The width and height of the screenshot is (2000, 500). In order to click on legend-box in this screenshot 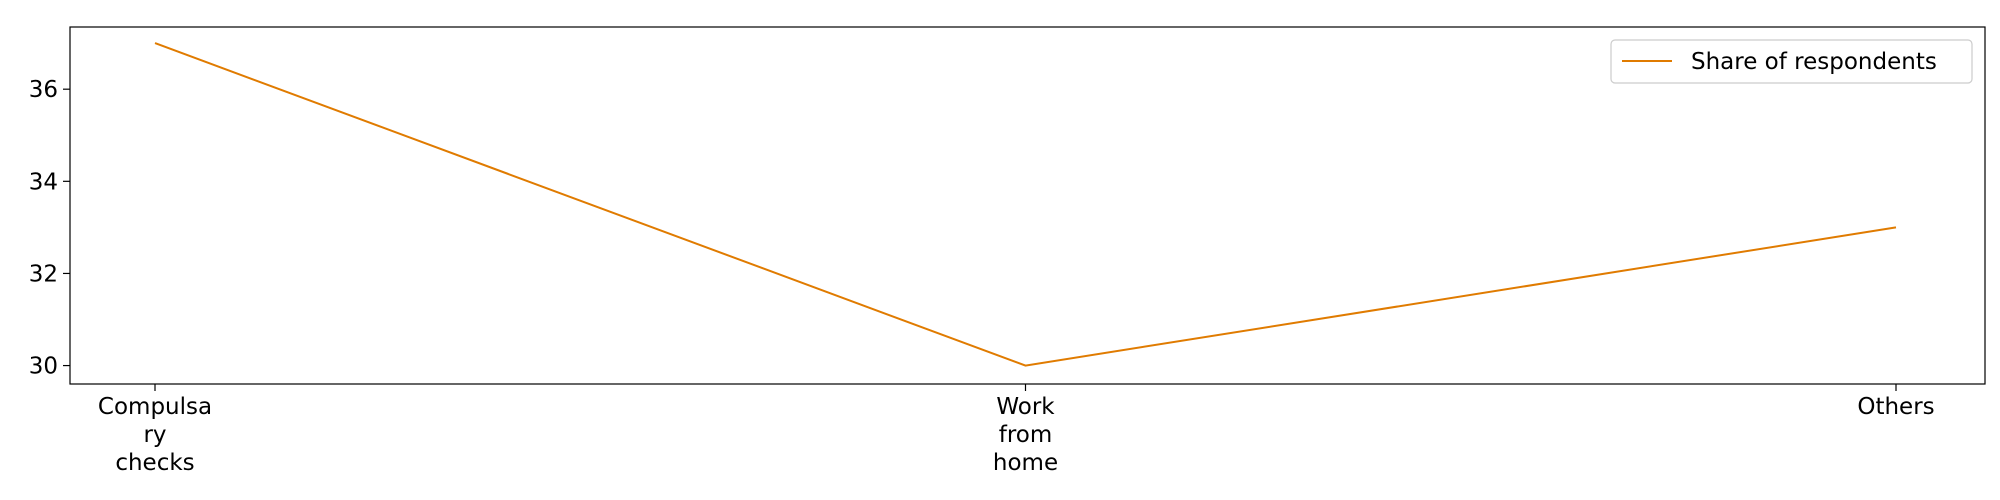, I will do `click(1791, 61)`.